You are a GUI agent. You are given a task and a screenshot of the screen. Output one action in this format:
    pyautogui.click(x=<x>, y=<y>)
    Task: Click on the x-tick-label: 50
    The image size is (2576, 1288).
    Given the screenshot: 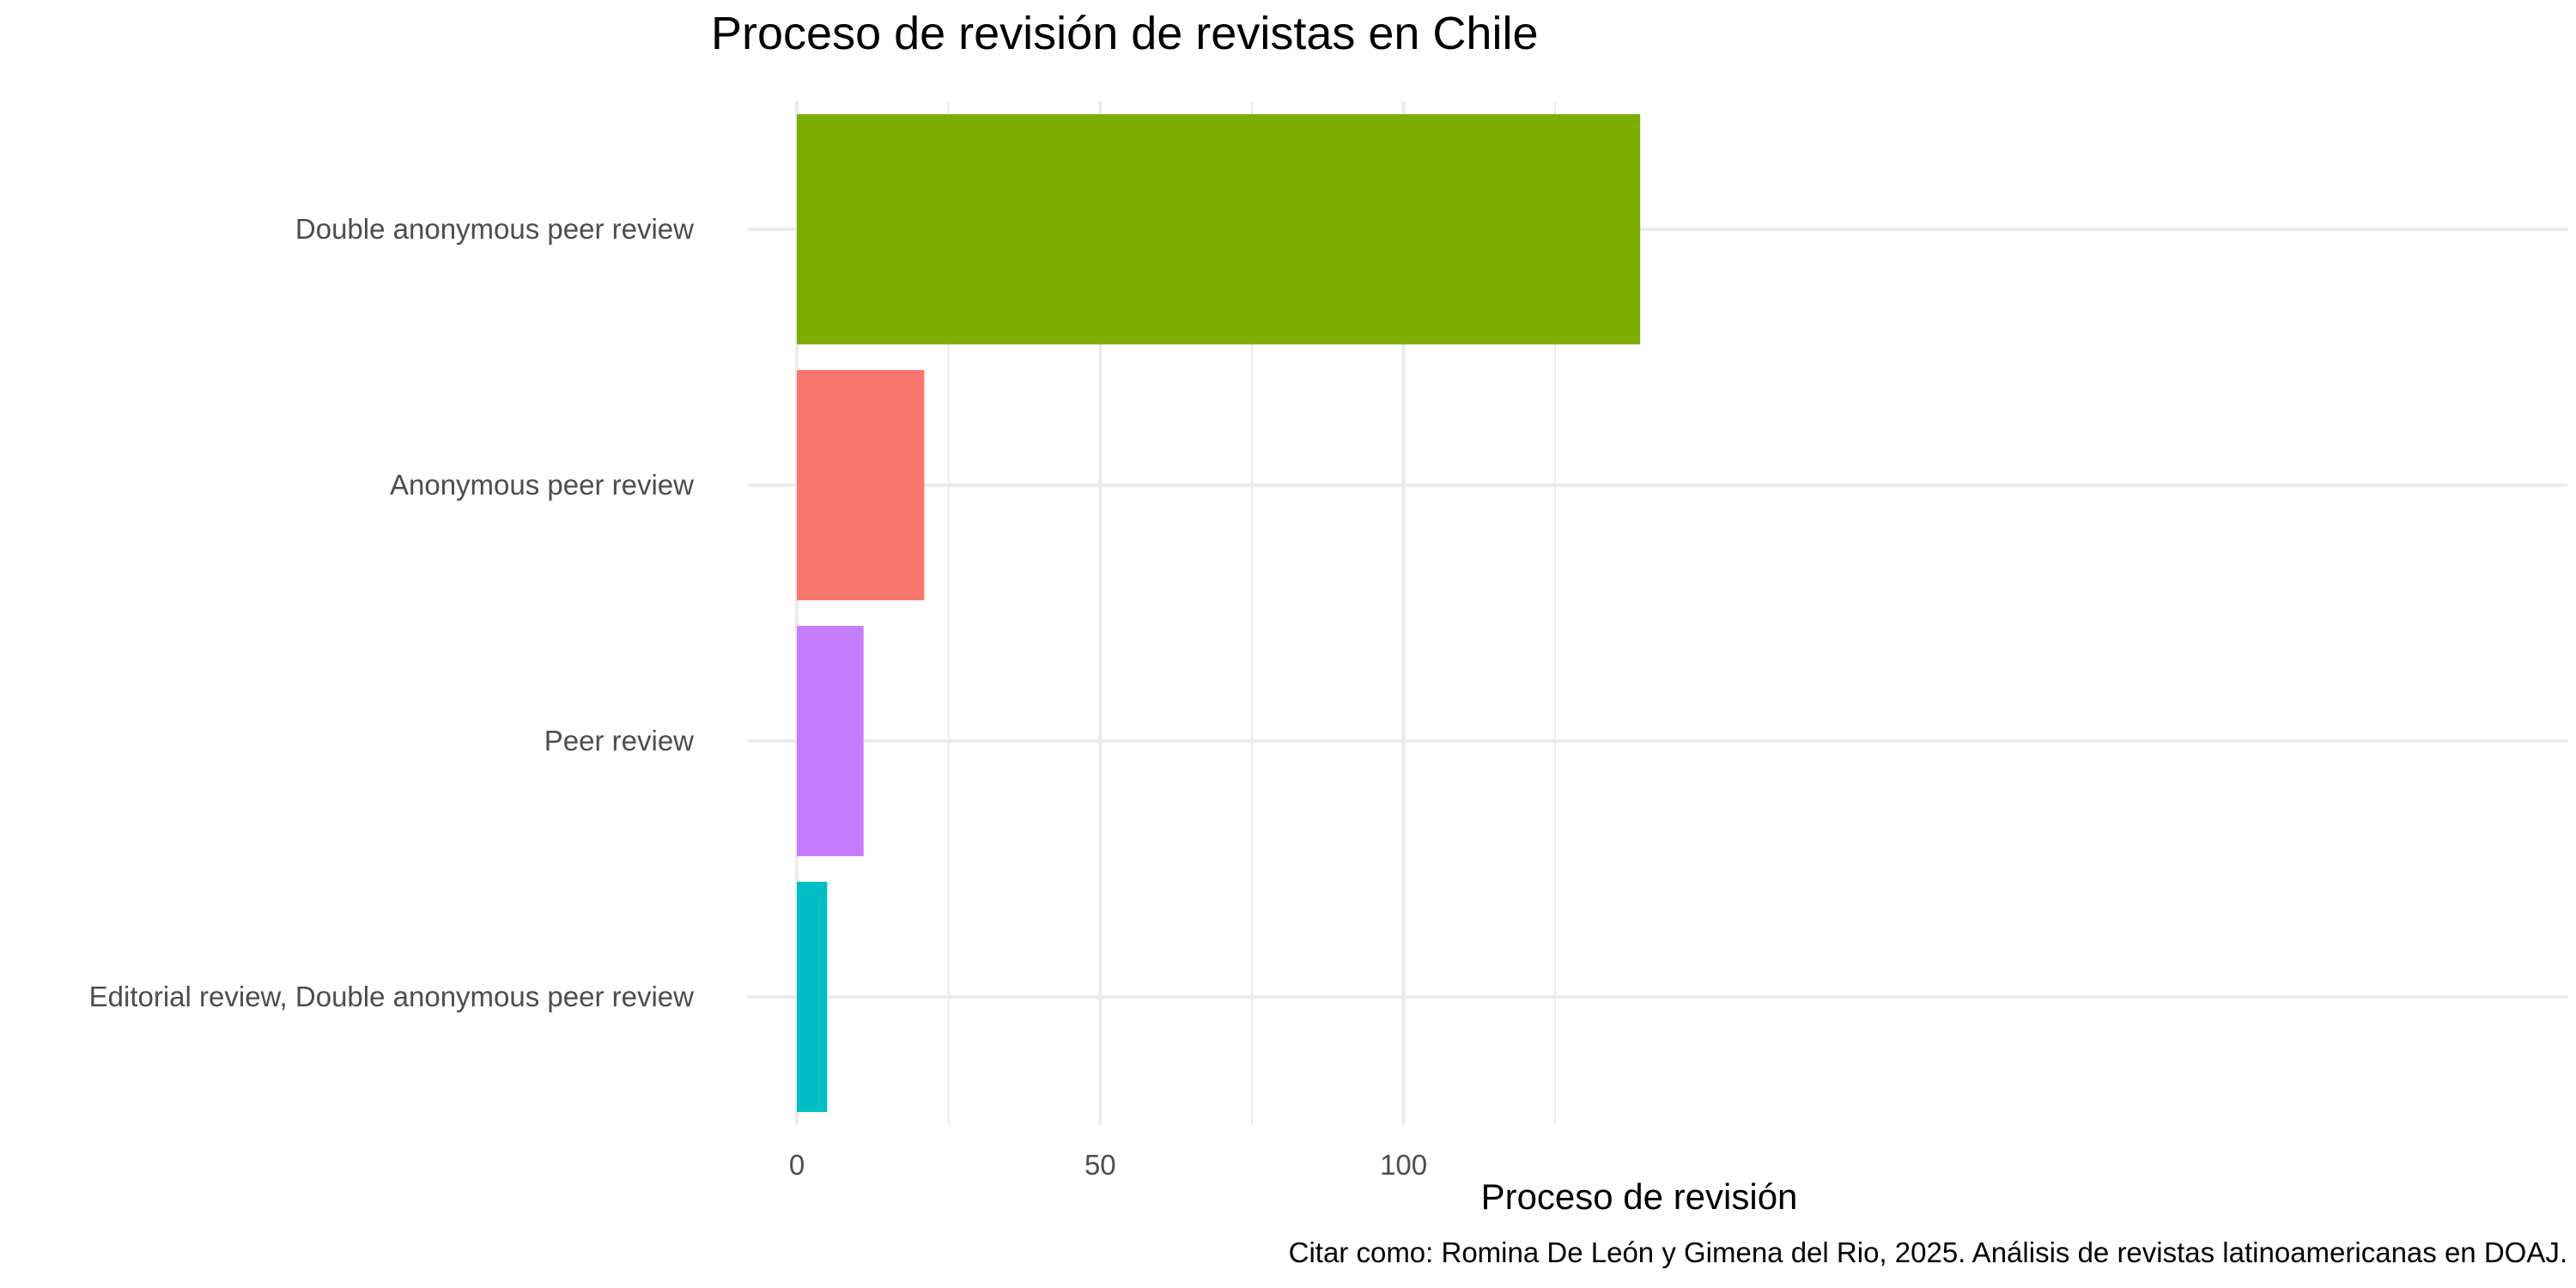 What is the action you would take?
    pyautogui.click(x=1100, y=1165)
    